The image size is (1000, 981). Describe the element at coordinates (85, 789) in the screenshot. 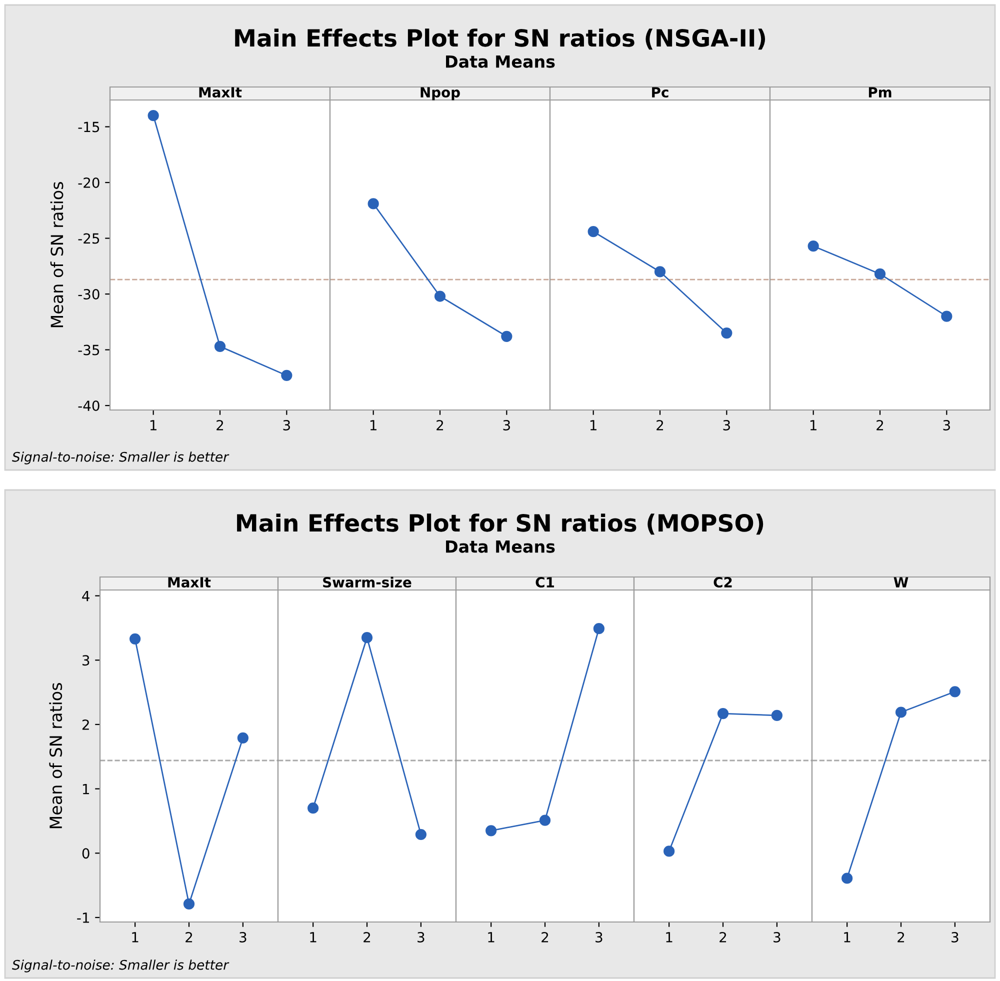

I see `y-tick-label: 1` at that location.